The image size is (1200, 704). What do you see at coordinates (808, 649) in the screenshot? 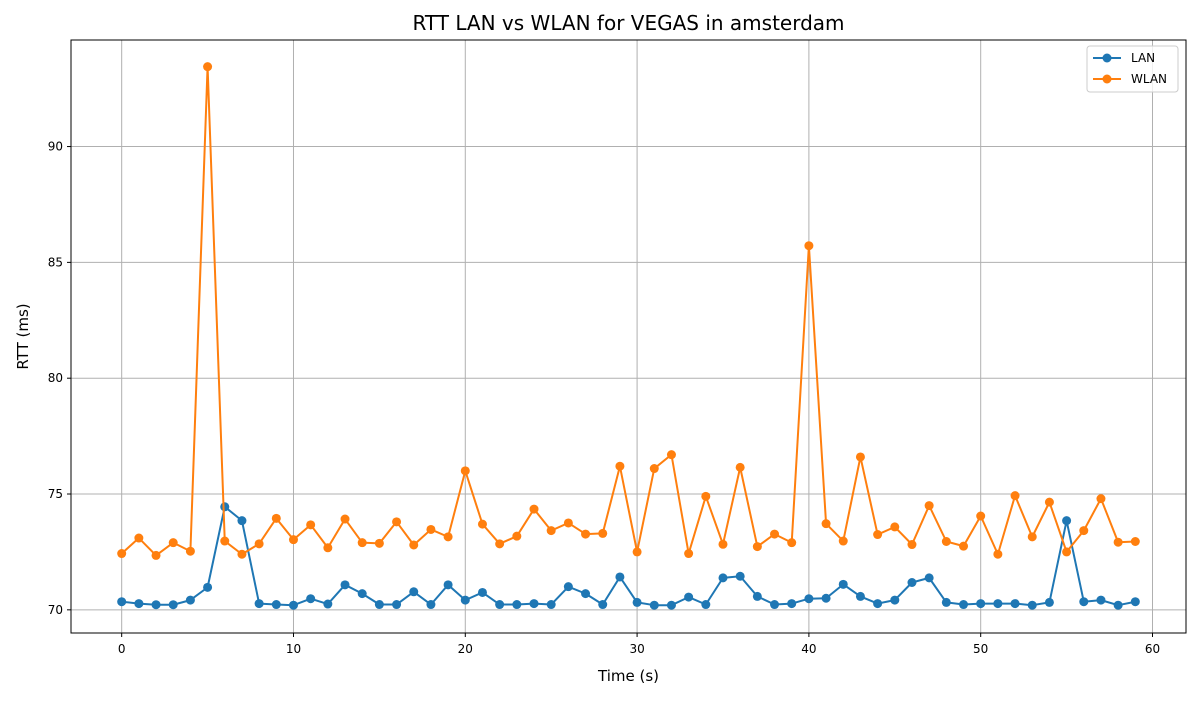
I see `x-tick-label: 40` at bounding box center [808, 649].